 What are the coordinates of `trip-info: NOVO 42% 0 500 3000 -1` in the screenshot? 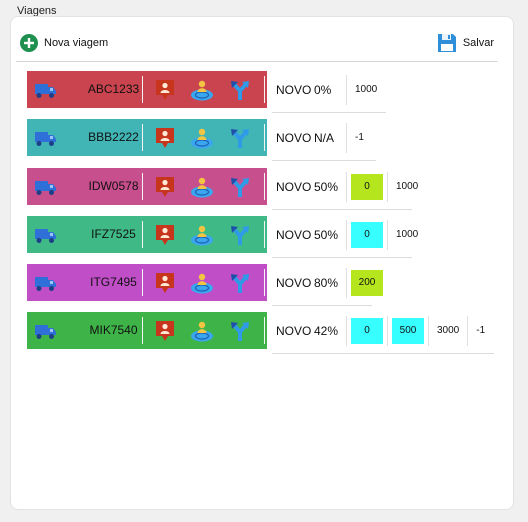 It's located at (382, 330).